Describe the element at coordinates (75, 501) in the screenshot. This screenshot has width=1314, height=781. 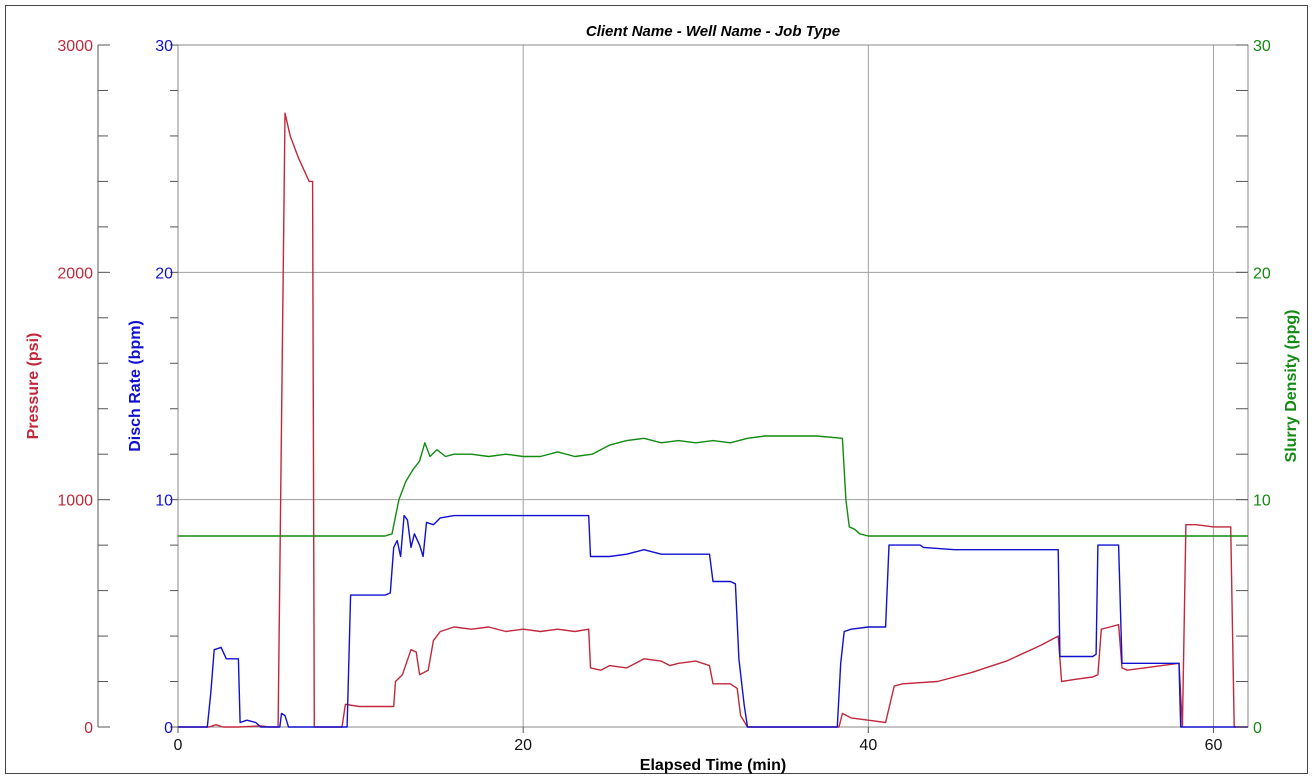
I see `pressure-tick-label: 1000` at that location.